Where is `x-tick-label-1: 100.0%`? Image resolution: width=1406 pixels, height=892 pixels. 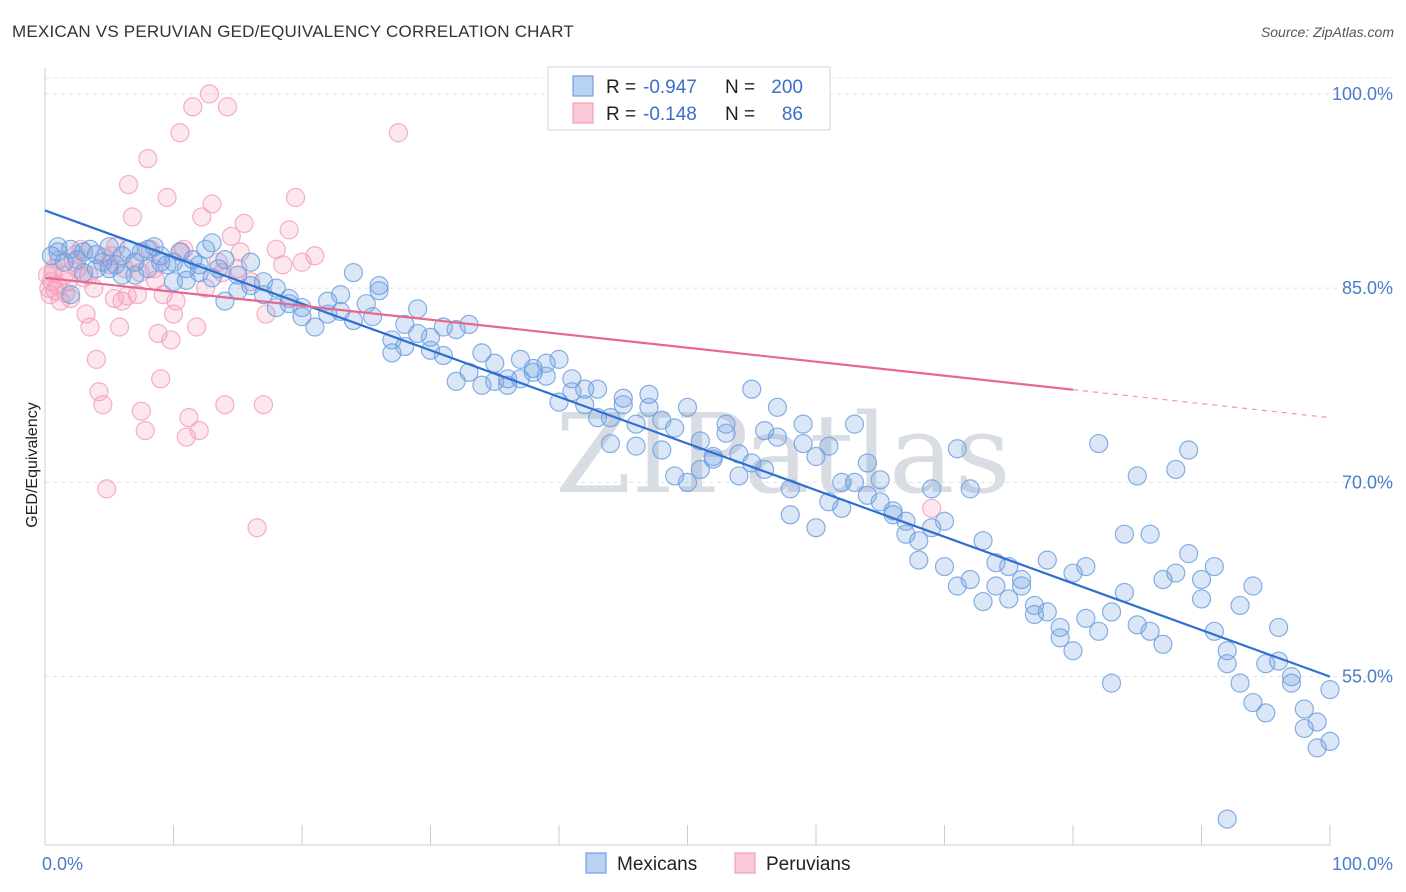
x-tick-label-1: 100.0% is located at coordinates (1362, 864).